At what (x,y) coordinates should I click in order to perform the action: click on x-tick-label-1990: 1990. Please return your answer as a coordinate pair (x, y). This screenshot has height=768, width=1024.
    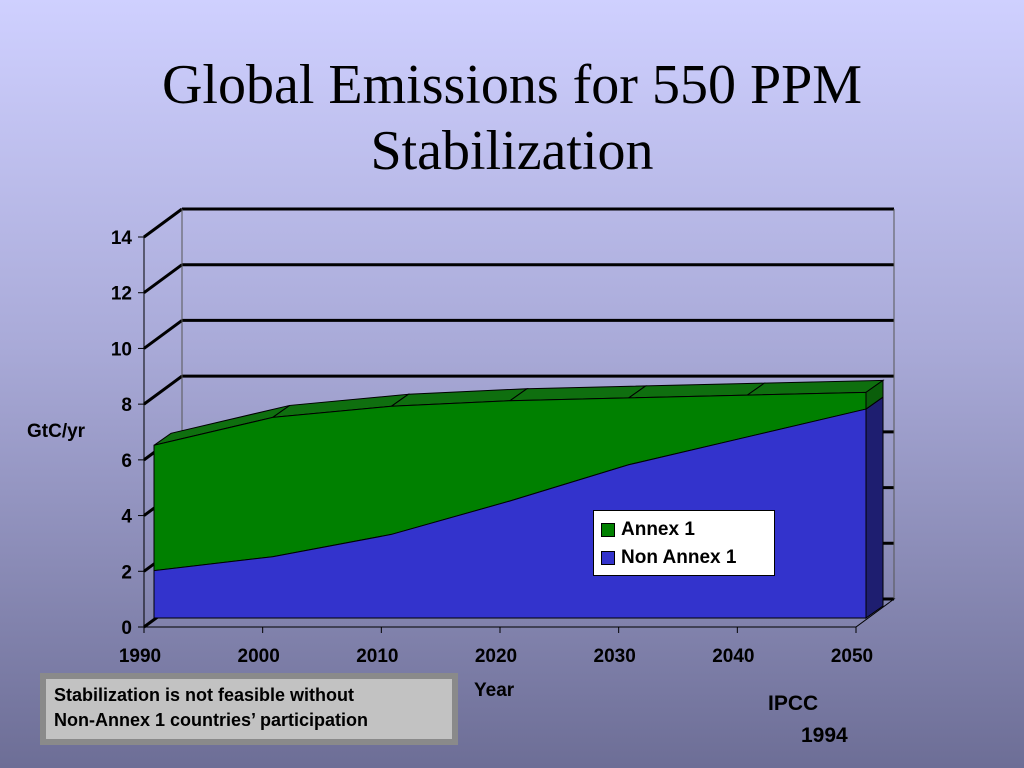
    Looking at the image, I should click on (140, 656).